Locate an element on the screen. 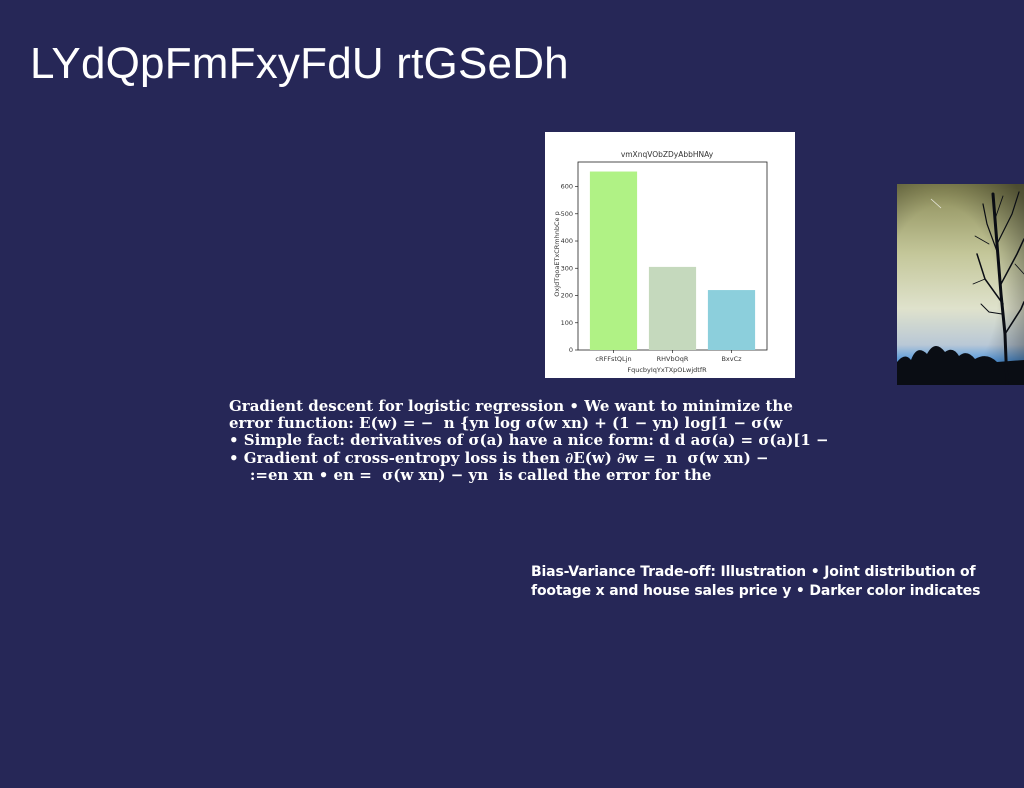 The image size is (1024, 788). chart-title: vmXnqVObZDyAbbHNAy is located at coordinates (667, 154).